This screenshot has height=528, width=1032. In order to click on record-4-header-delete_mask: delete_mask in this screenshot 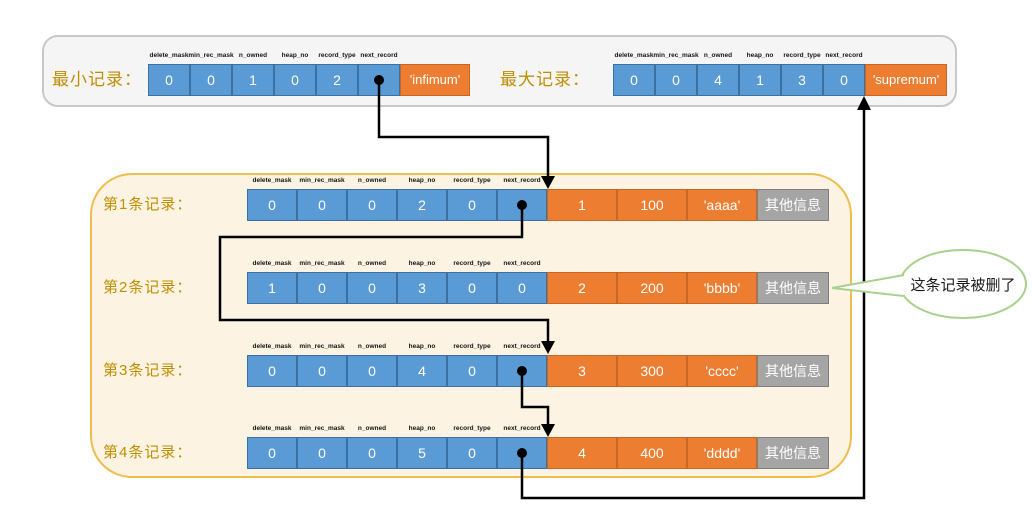, I will do `click(272, 428)`.